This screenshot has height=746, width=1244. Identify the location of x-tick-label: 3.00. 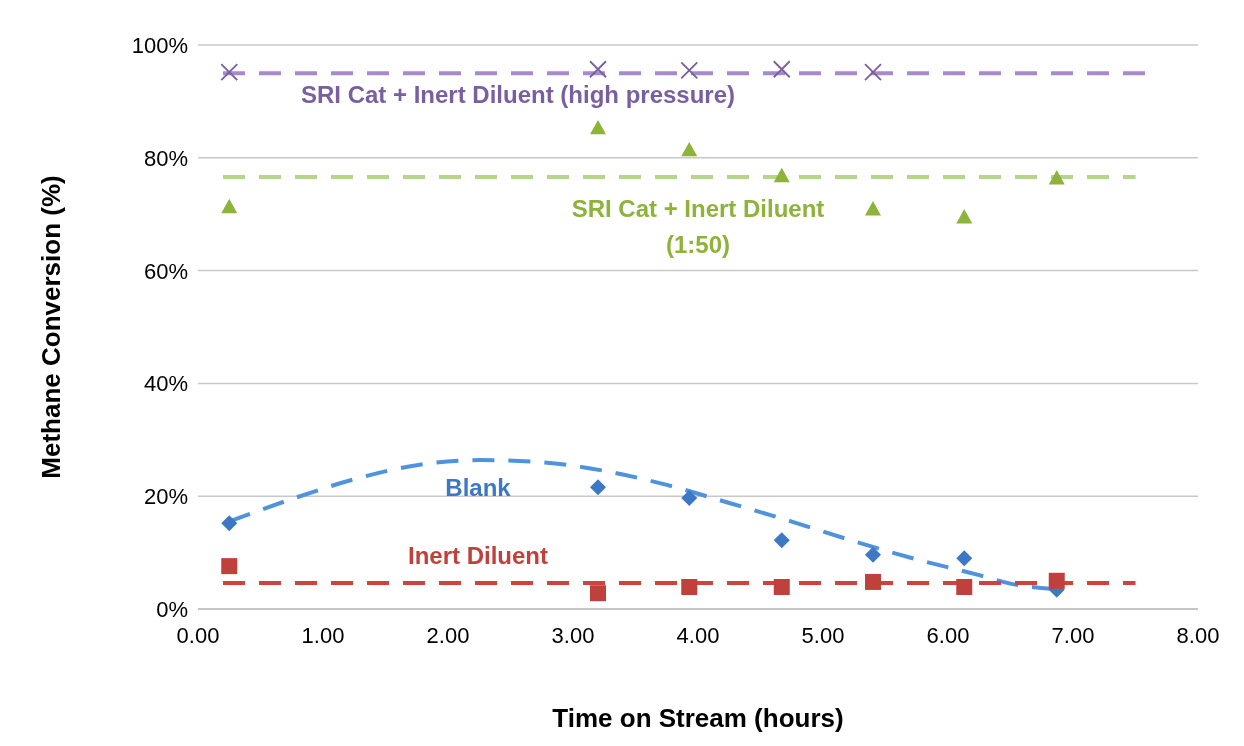
(573, 635).